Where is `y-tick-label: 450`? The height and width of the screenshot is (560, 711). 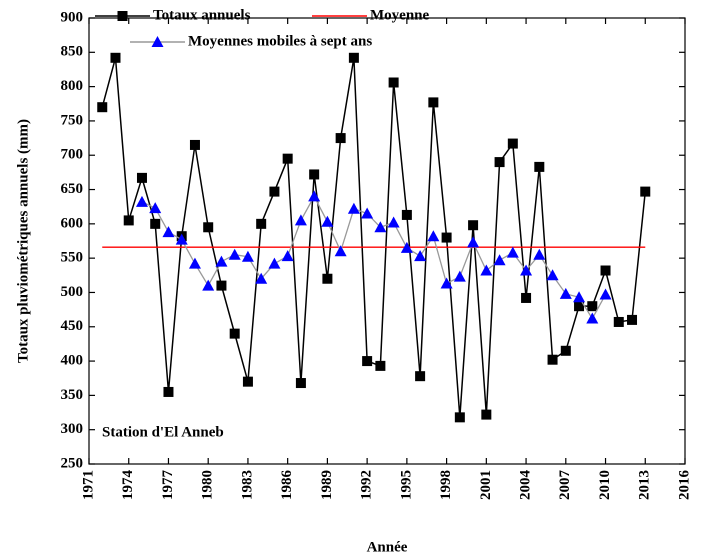
y-tick-label: 450 is located at coordinates (72, 326).